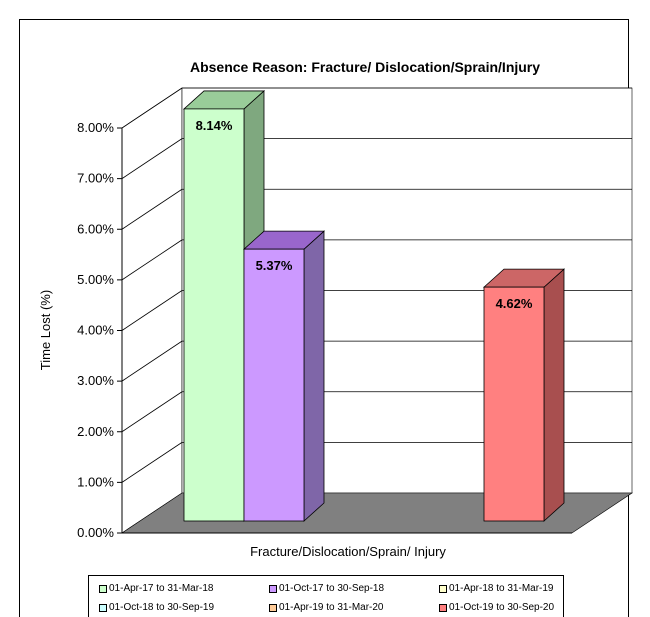  What do you see at coordinates (274, 265) in the screenshot?
I see `data-label: 5.37%` at bounding box center [274, 265].